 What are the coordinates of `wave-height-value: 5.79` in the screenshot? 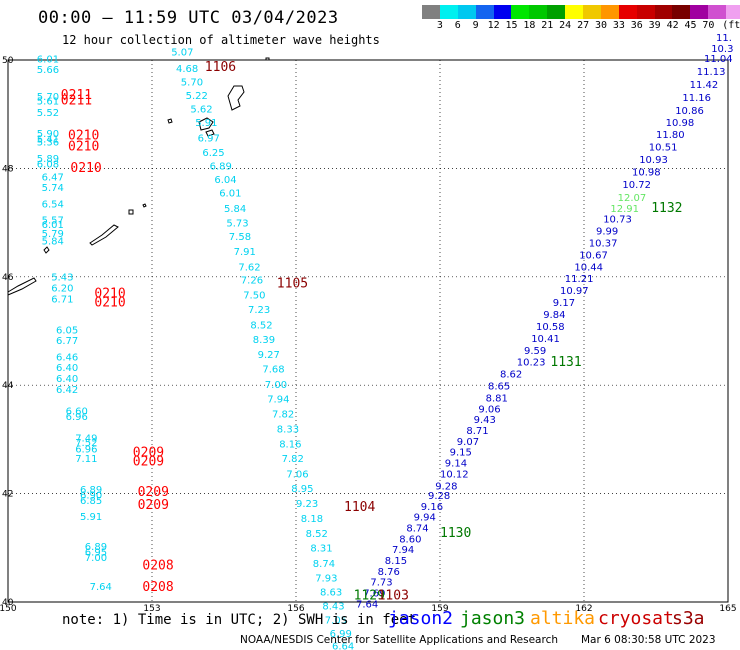 It's located at (53, 234).